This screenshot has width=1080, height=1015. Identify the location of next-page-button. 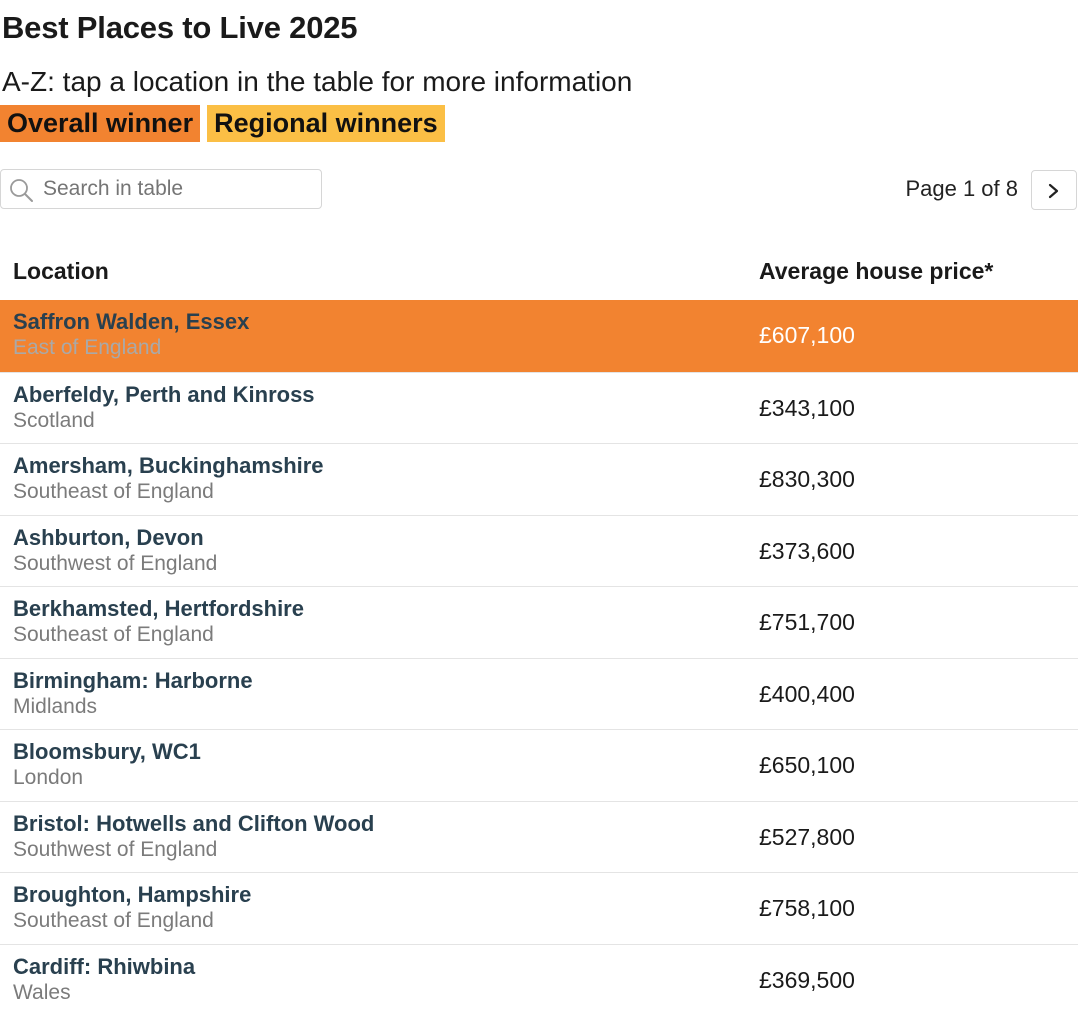
(1054, 190).